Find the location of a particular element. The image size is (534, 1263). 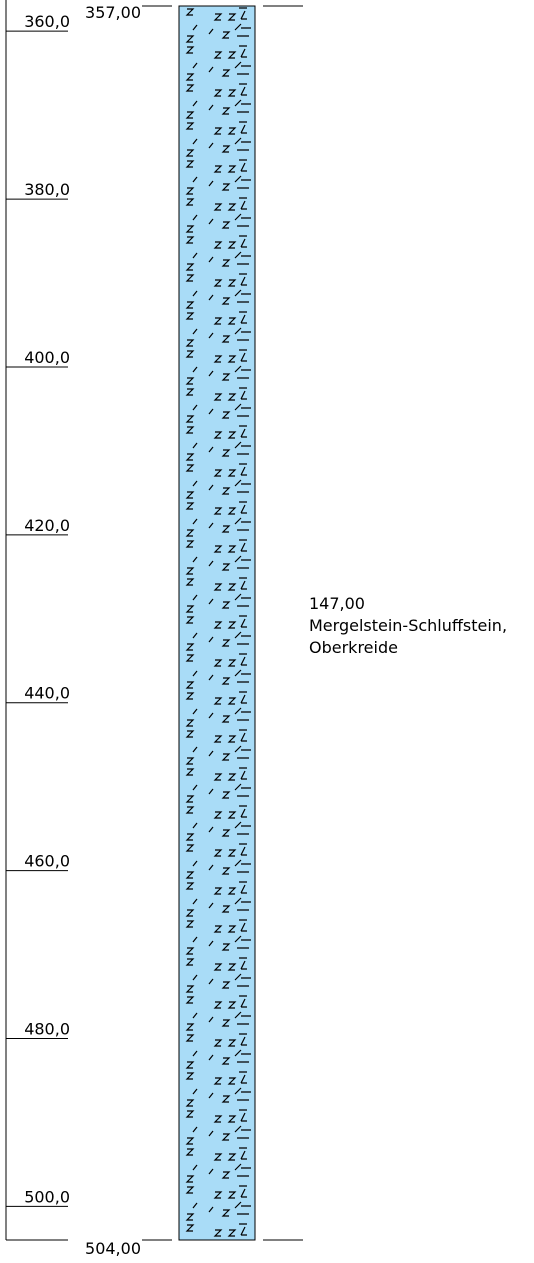

depth-tick-label: 400,0 is located at coordinates (47, 357).